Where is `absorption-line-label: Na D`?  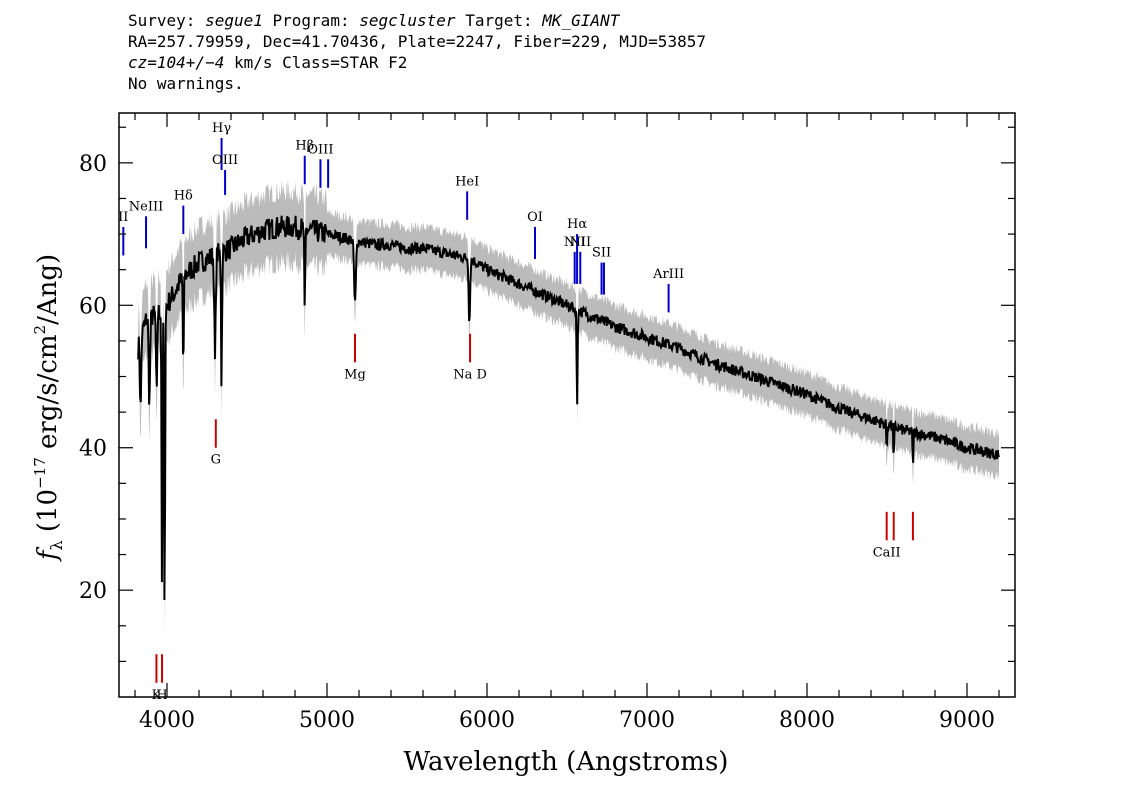
absorption-line-label: Na D is located at coordinates (470, 374).